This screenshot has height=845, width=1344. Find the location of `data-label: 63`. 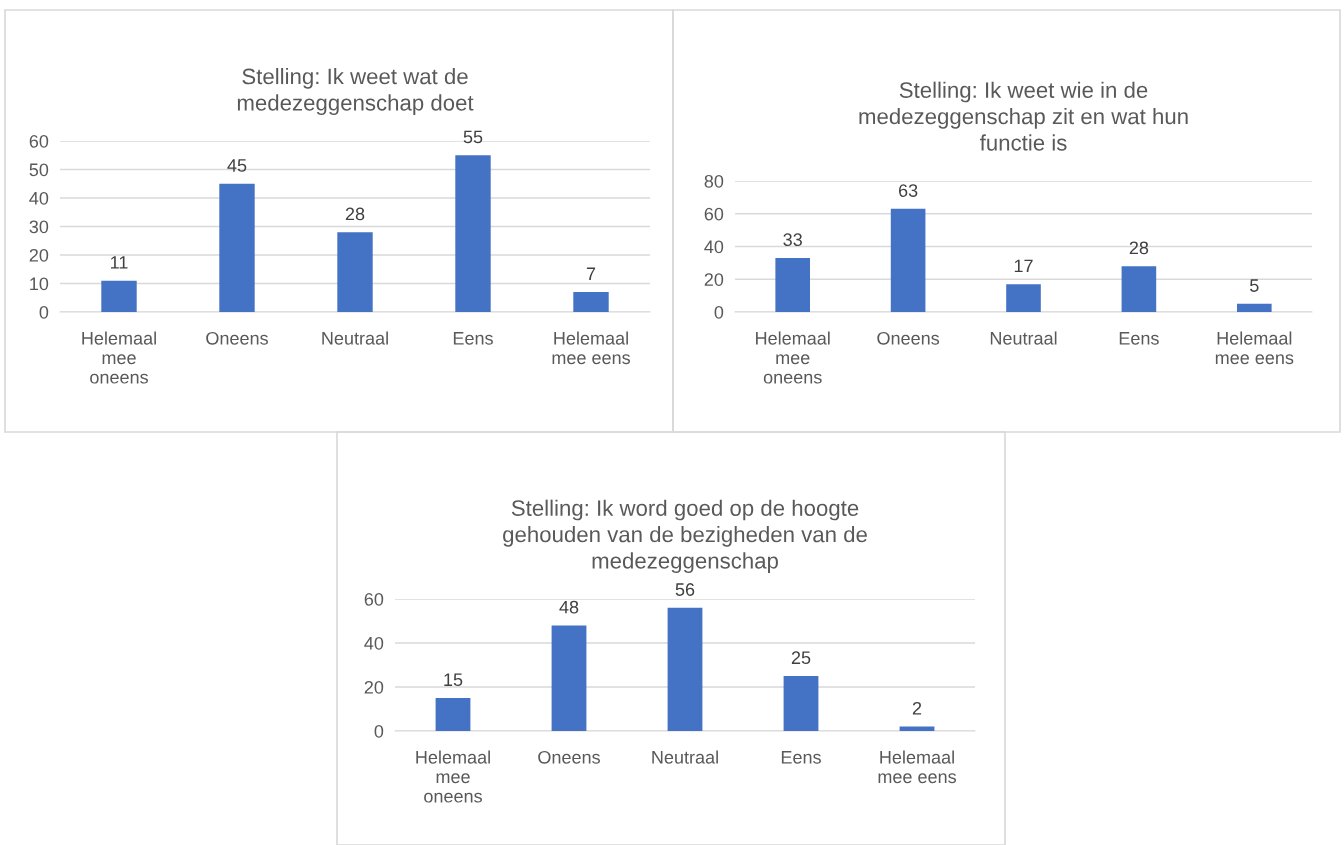

data-label: 63 is located at coordinates (908, 190).